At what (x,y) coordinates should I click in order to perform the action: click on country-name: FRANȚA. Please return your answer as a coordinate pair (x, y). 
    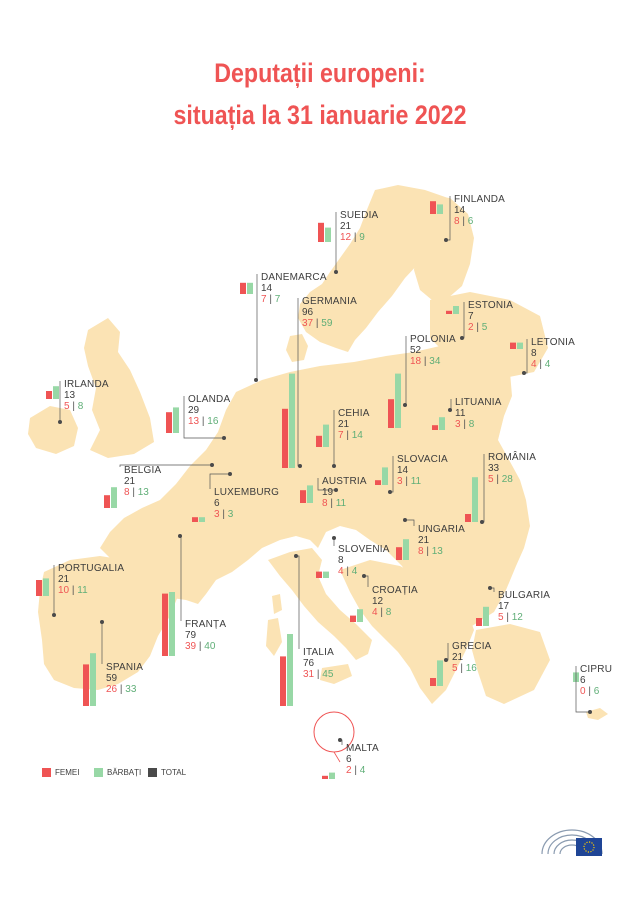
    Looking at the image, I should click on (206, 624).